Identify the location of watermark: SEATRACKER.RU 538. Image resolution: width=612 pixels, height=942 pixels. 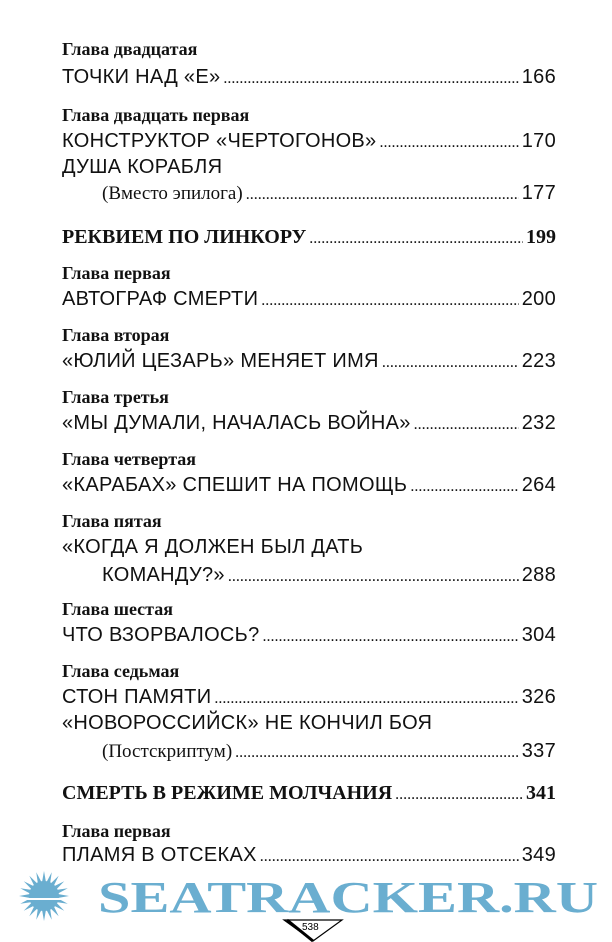
(299, 906).